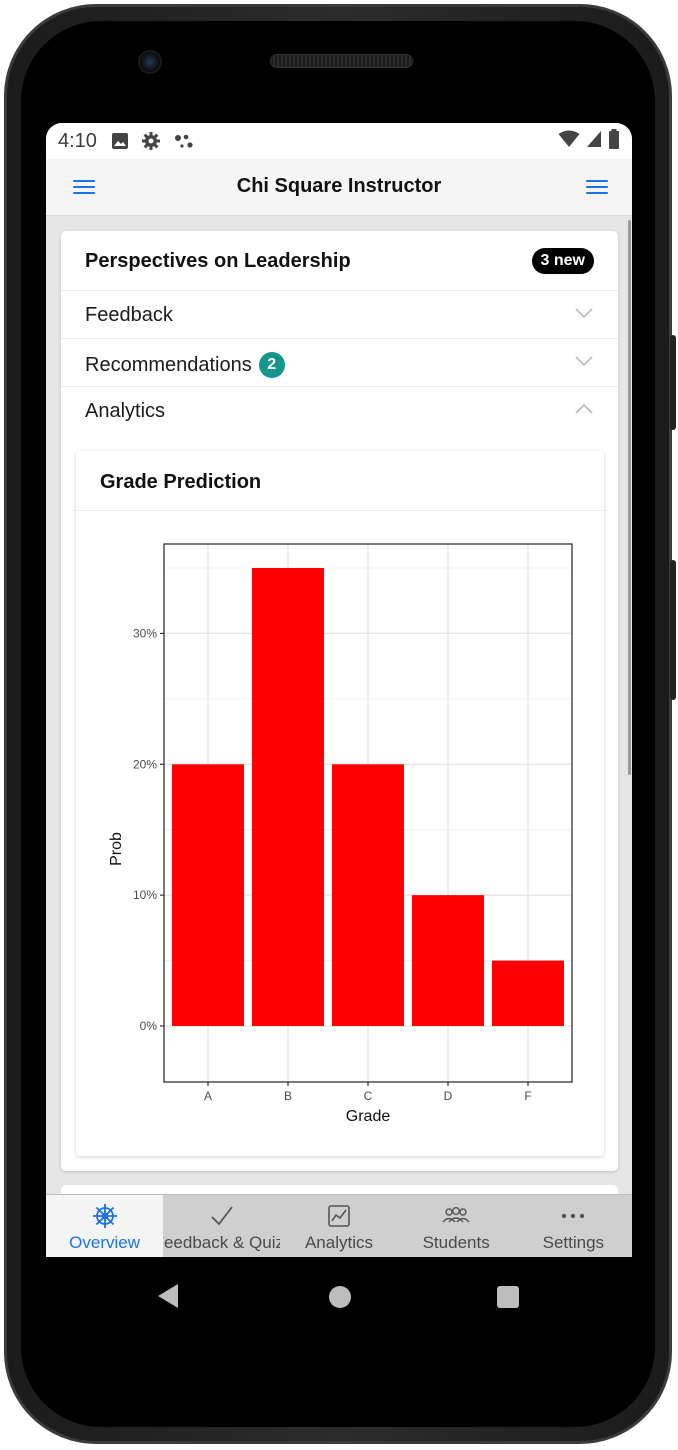 The width and height of the screenshot is (678, 1450). Describe the element at coordinates (129, 315) in the screenshot. I see `accordion-label: Feedback` at that location.